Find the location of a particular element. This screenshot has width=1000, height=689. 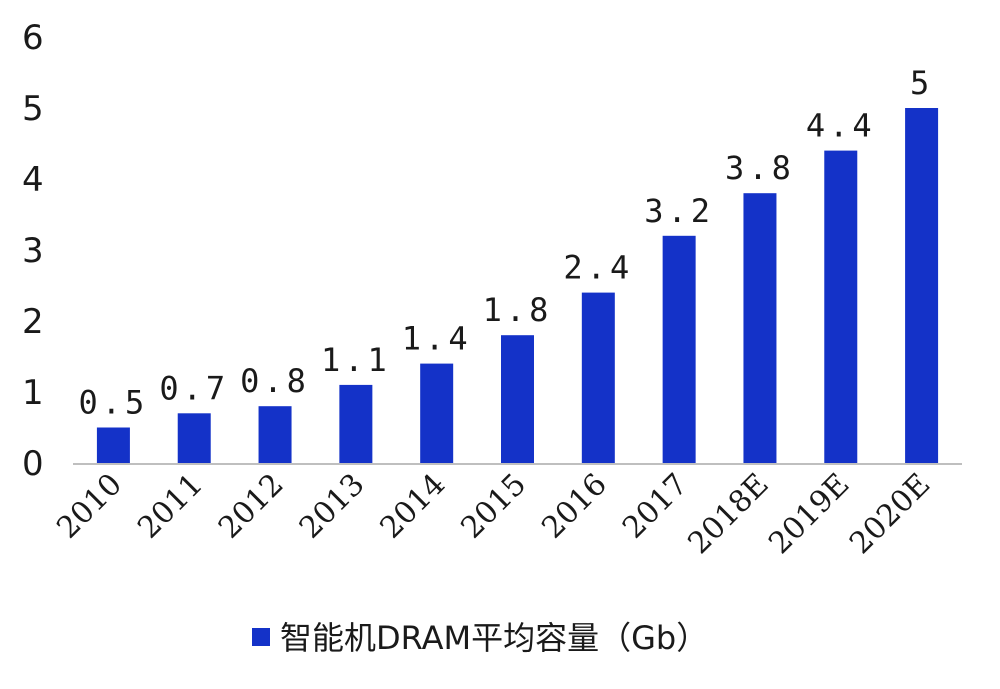

x-tick-label: 2010 is located at coordinates (89, 506).